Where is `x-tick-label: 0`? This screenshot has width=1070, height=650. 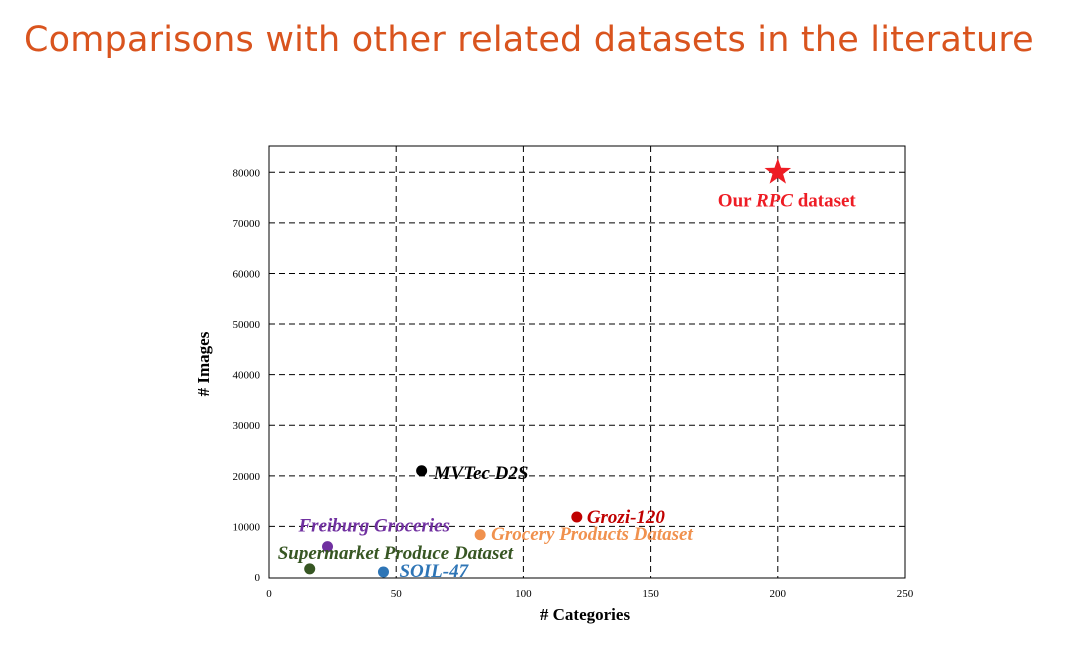 x-tick-label: 0 is located at coordinates (269, 594).